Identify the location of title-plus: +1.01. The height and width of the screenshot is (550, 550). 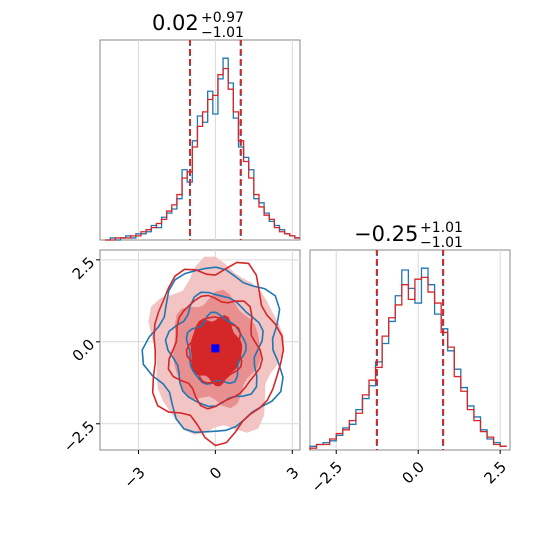
(441, 228).